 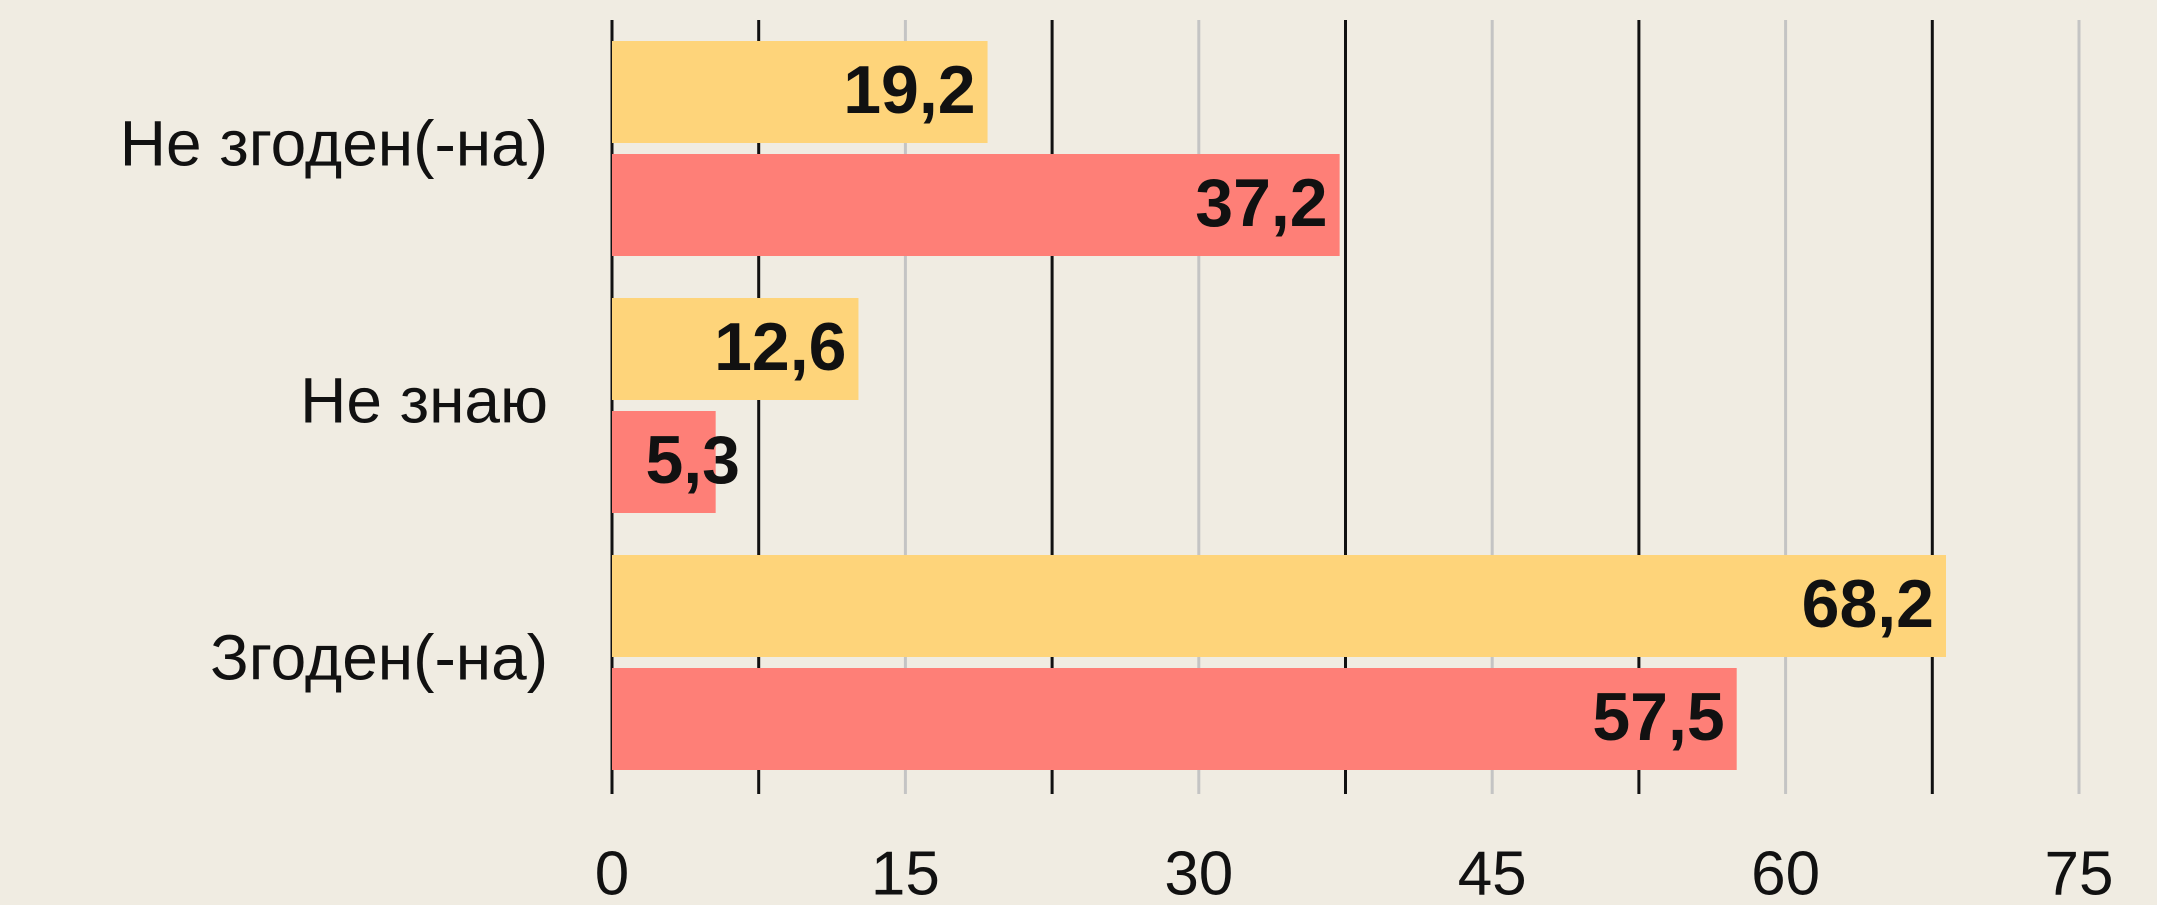 What do you see at coordinates (1198, 872) in the screenshot?
I see `x-tick-label: 30` at bounding box center [1198, 872].